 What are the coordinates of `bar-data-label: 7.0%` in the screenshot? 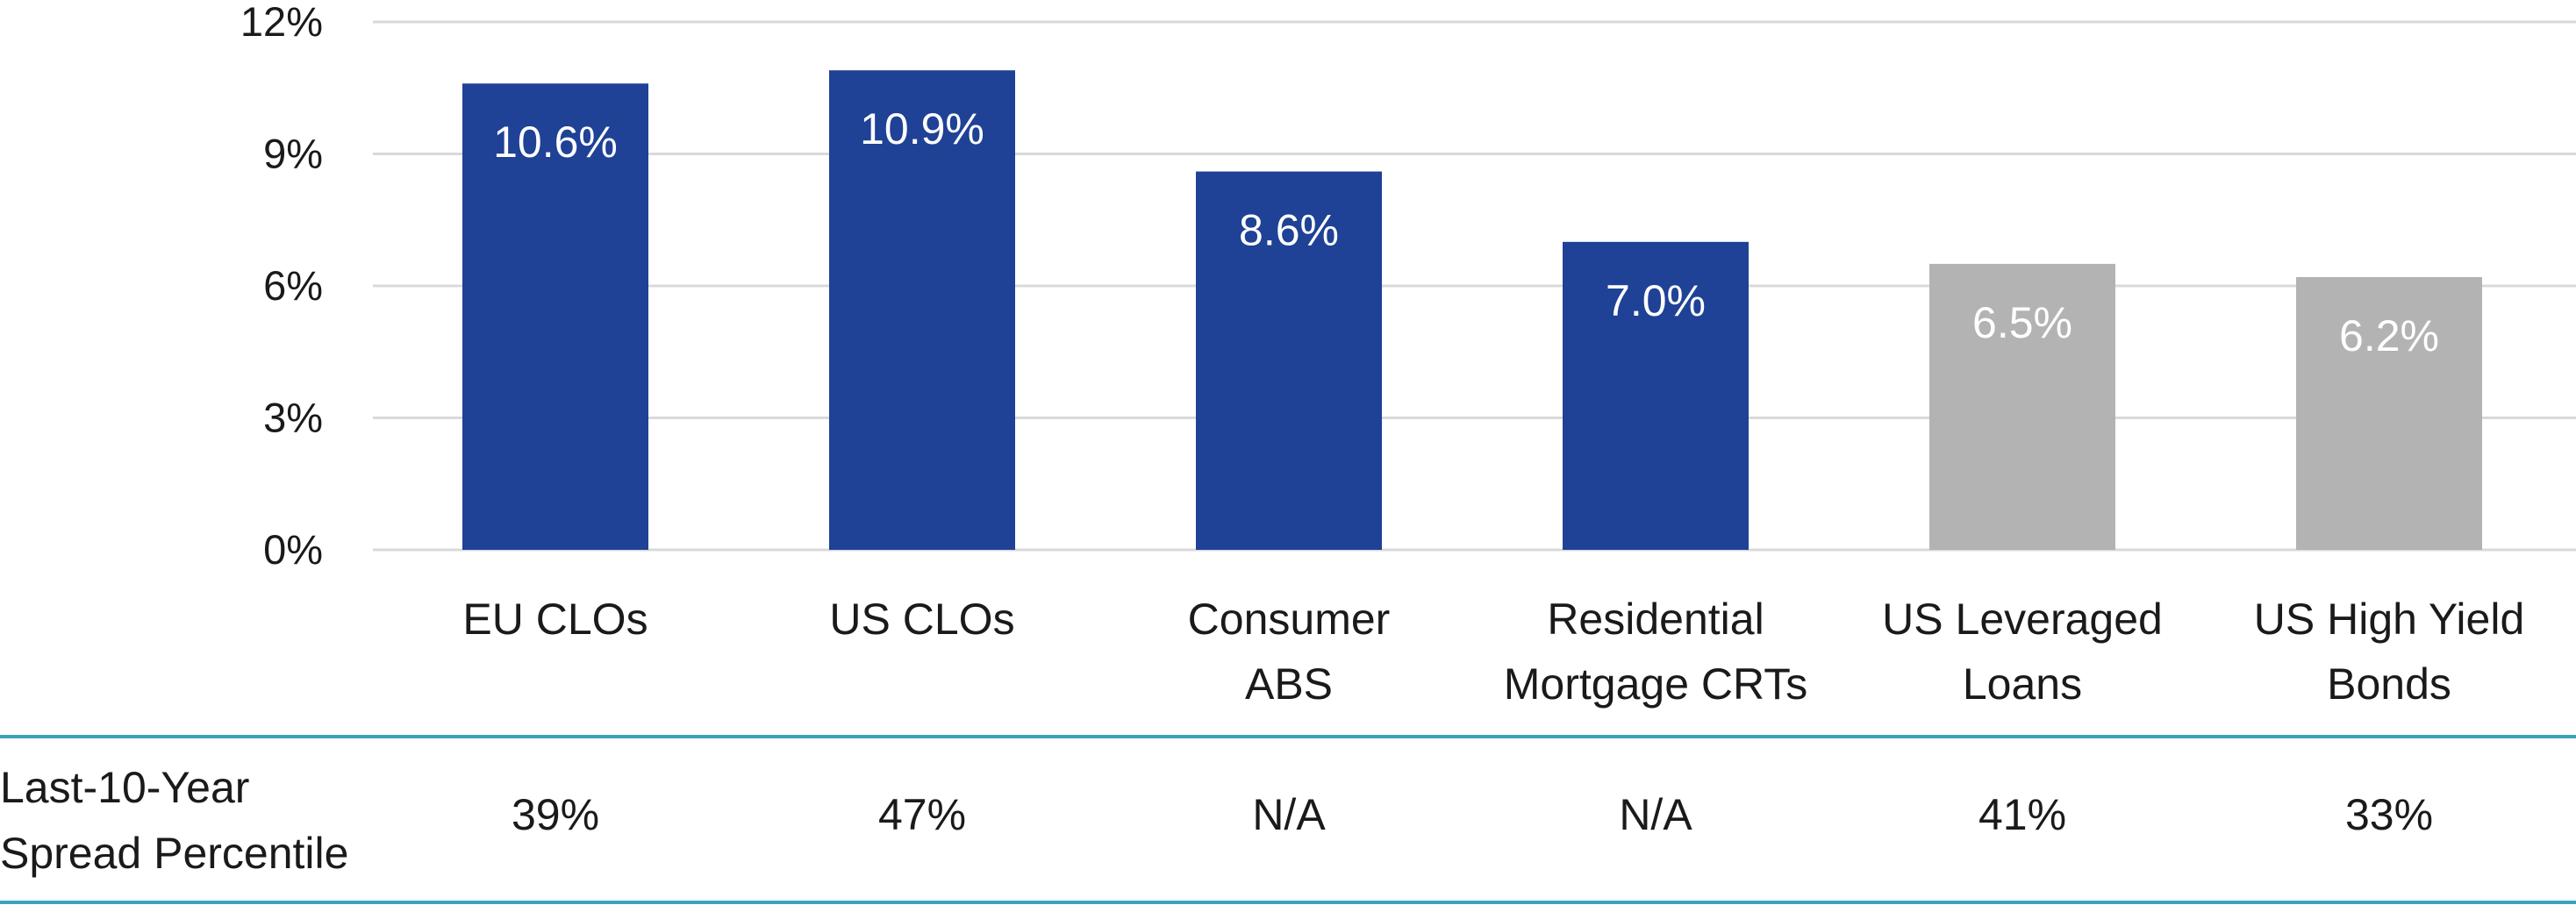 It's located at (1656, 300).